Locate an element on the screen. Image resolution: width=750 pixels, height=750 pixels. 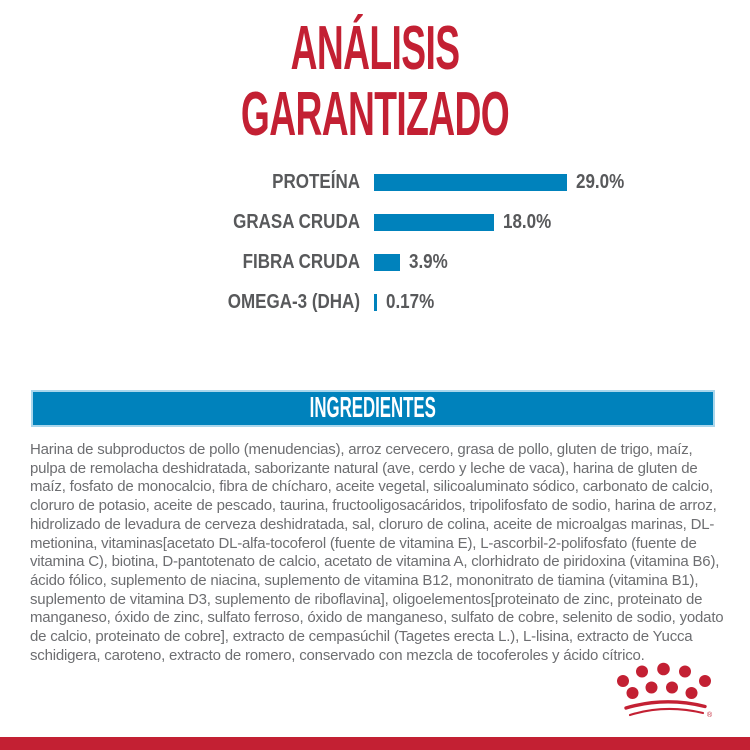
page-title-line-2: GARANTIZADO is located at coordinates (375, 114).